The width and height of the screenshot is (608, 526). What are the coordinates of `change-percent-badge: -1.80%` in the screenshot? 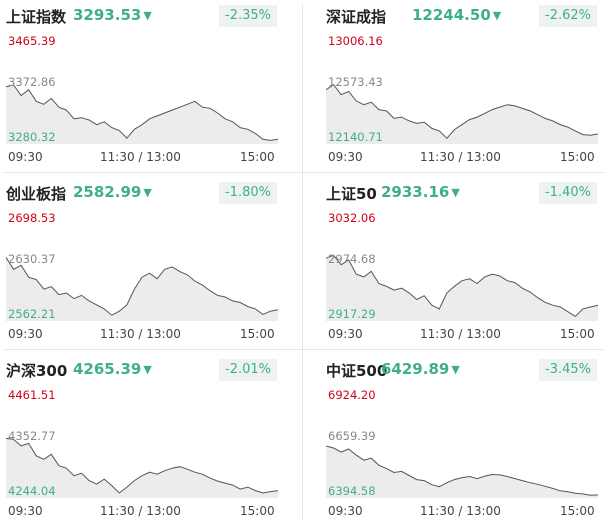 It's located at (248, 193).